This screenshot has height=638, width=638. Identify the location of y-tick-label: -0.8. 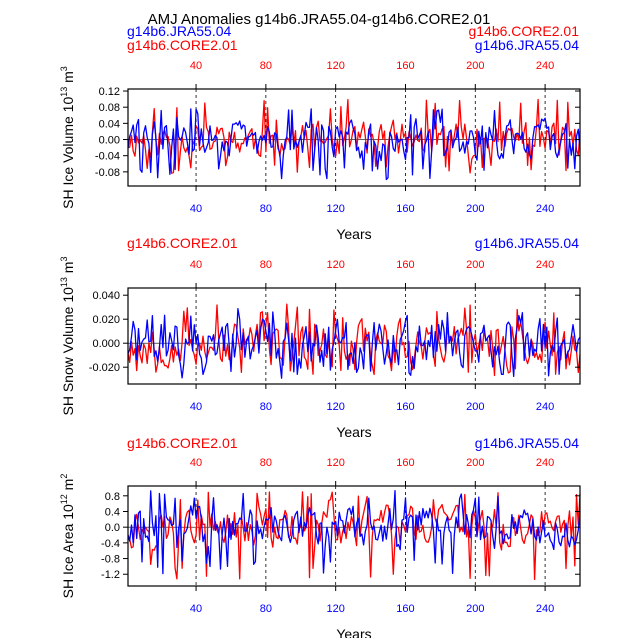
(110, 560).